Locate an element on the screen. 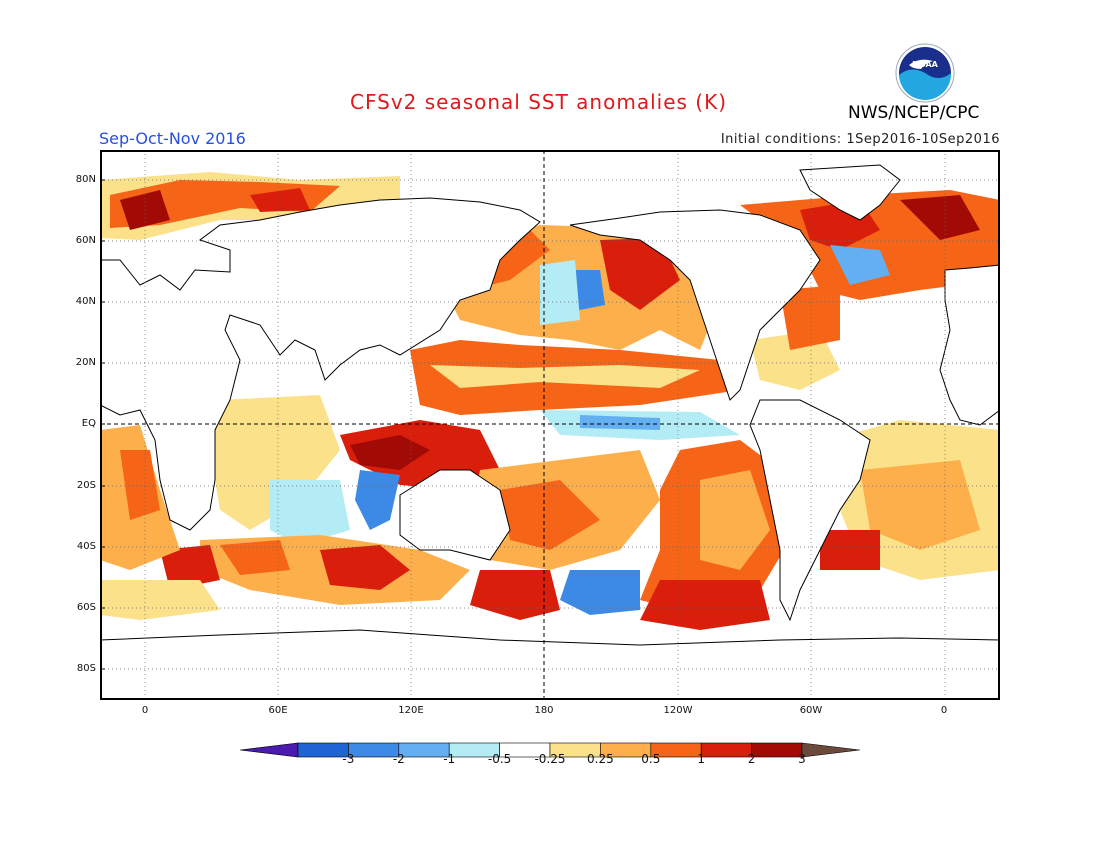  lat-label: 80S is located at coordinates (86, 668).